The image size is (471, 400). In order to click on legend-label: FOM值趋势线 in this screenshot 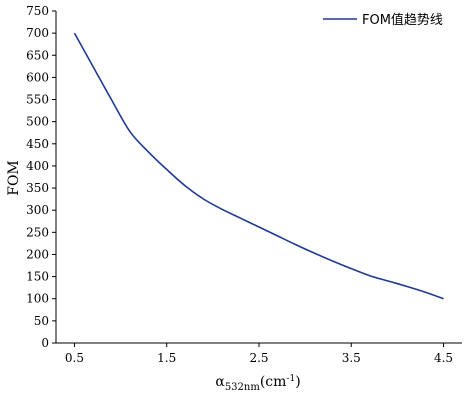, I will do `click(402, 20)`.